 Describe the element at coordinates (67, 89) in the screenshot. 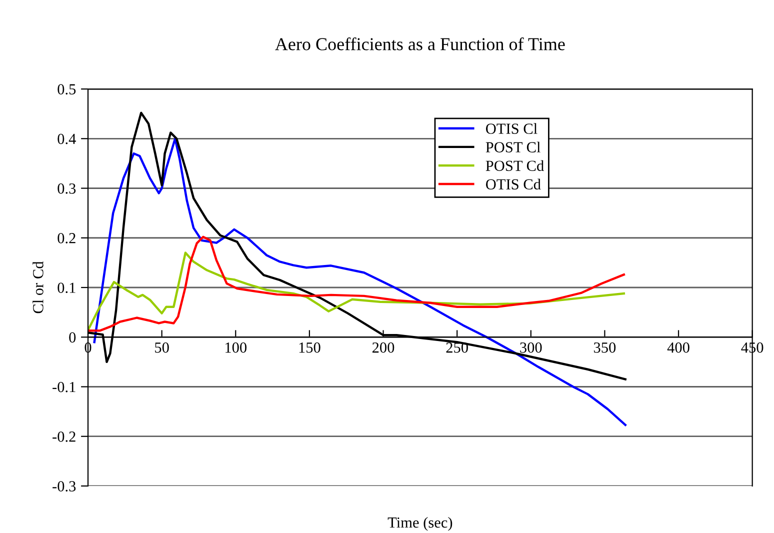

I see `y-tick-label: 0.5` at that location.